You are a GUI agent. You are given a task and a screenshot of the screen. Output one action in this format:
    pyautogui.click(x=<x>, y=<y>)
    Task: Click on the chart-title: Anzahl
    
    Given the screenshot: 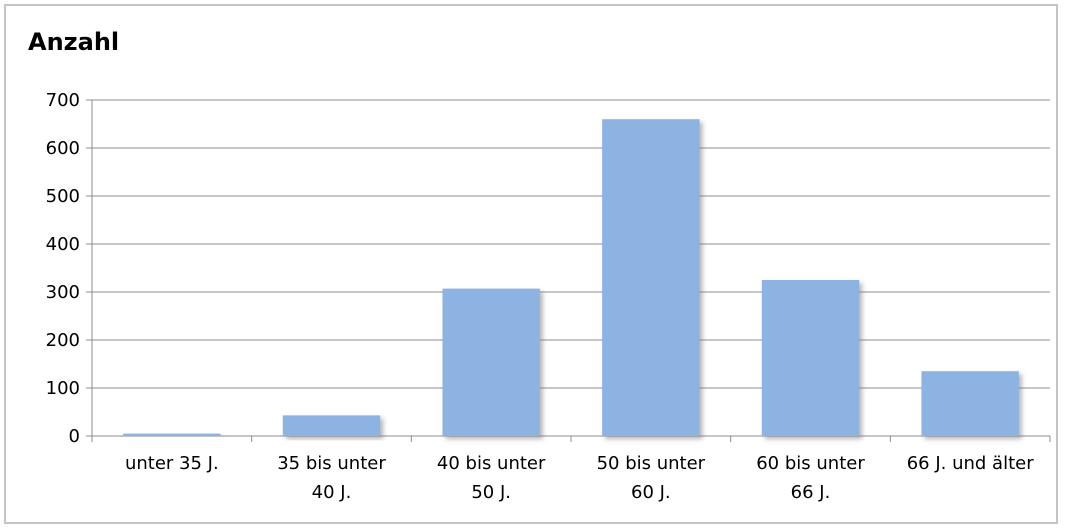 What is the action you would take?
    pyautogui.click(x=74, y=42)
    